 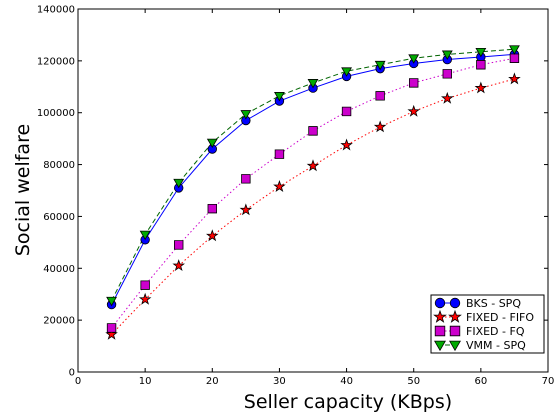 I want to click on x-axis-title: Seller capacity (KBps), so click(x=348, y=402).